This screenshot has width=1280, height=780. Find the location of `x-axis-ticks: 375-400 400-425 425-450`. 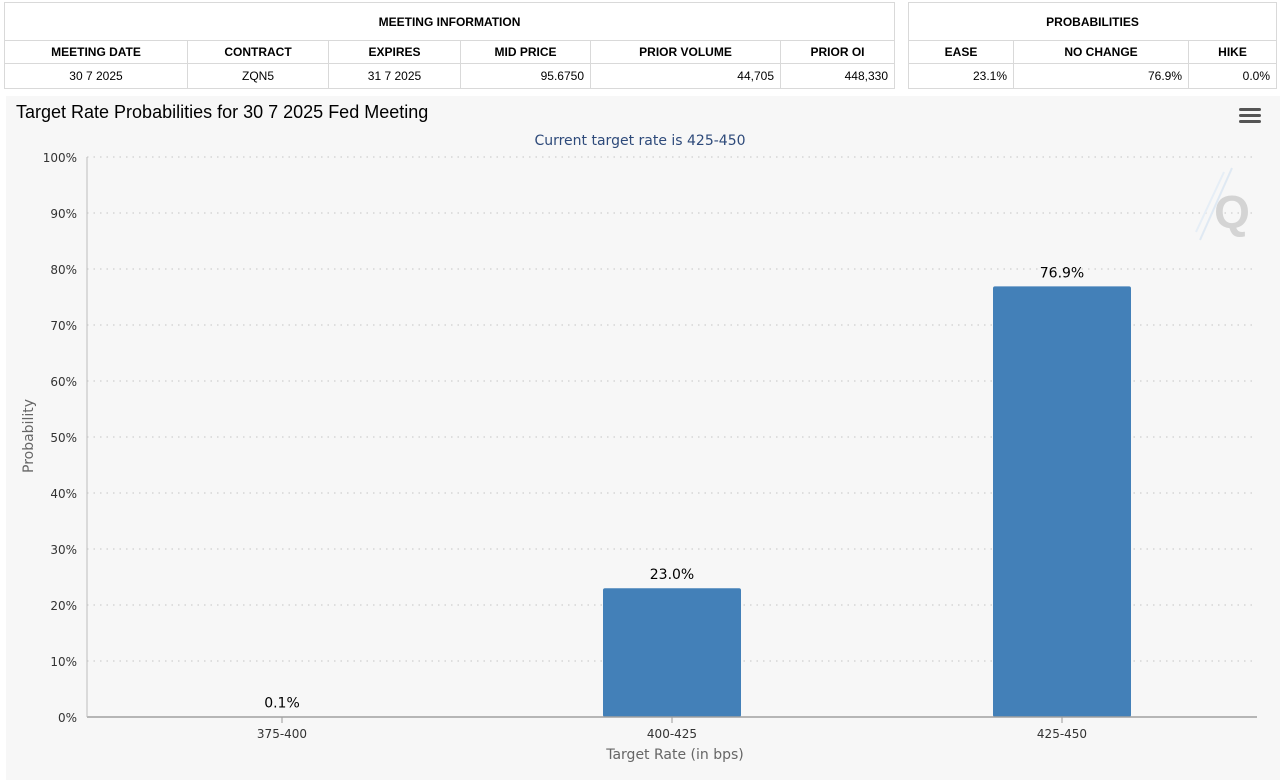

x-axis-ticks: 375-400 400-425 425-450 is located at coordinates (672, 729).